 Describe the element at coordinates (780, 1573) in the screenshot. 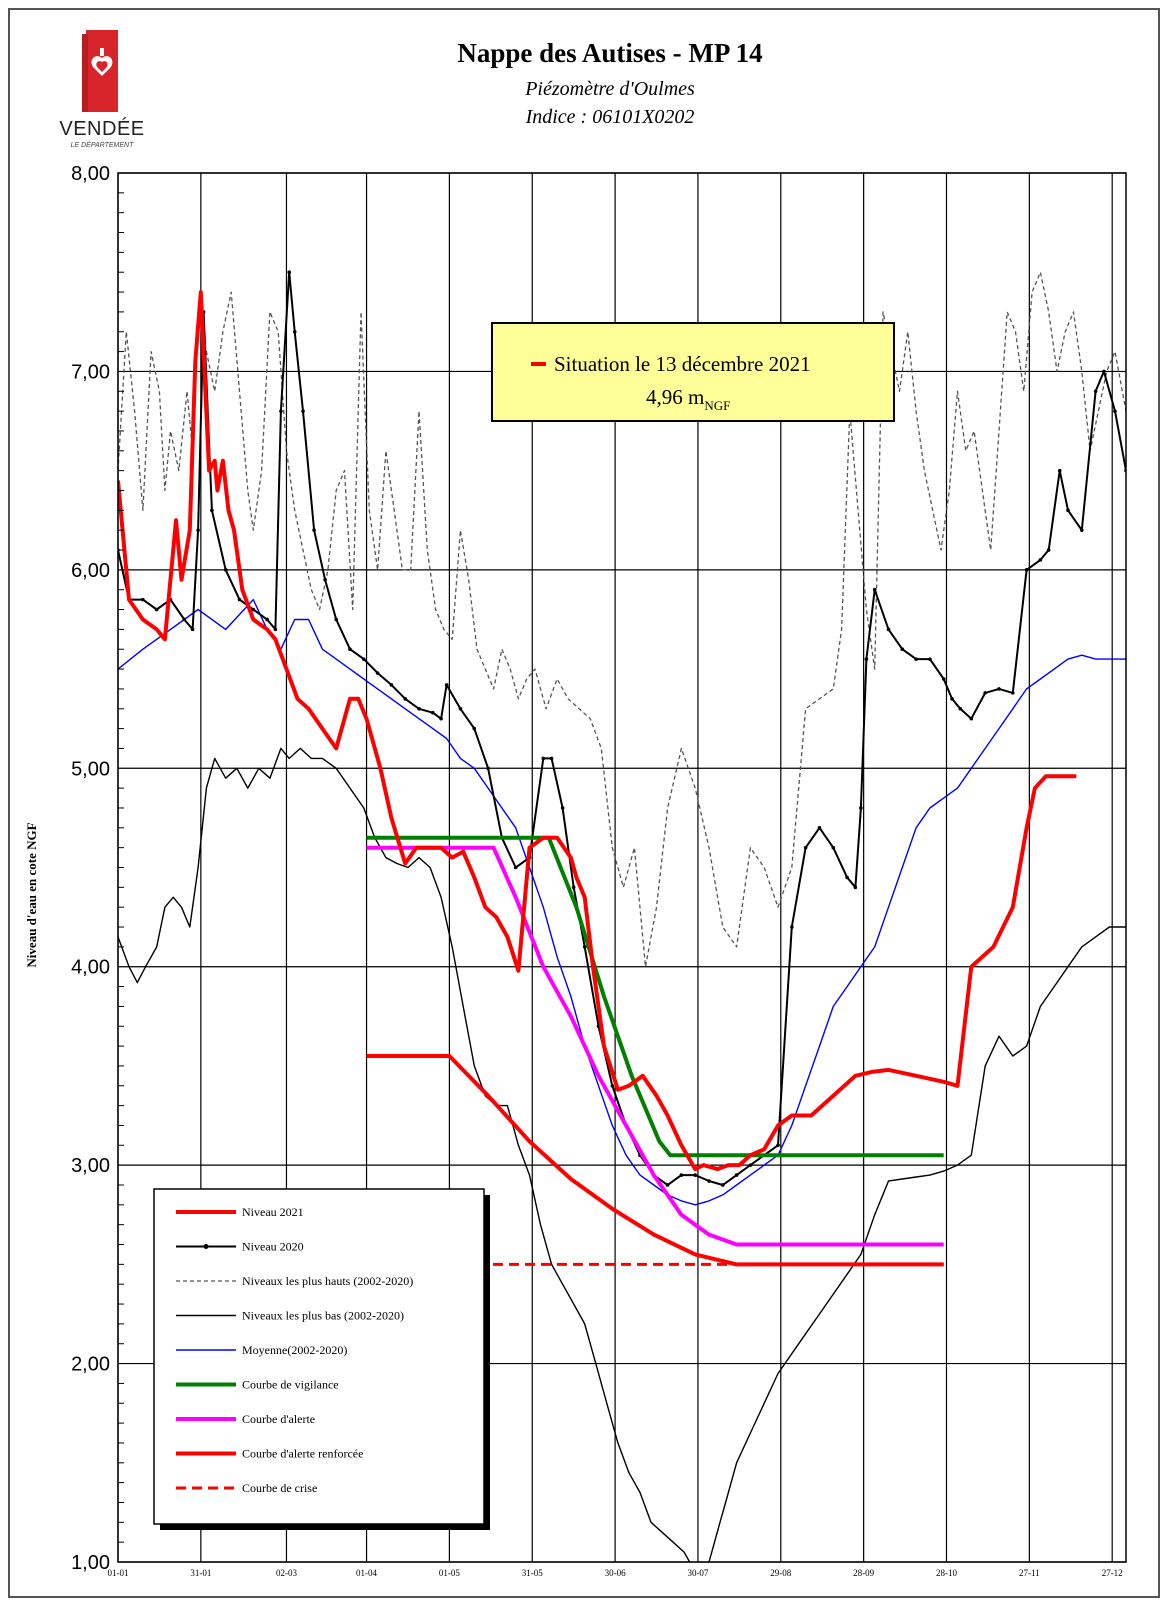

I see `x-tick-label: 29-08` at that location.